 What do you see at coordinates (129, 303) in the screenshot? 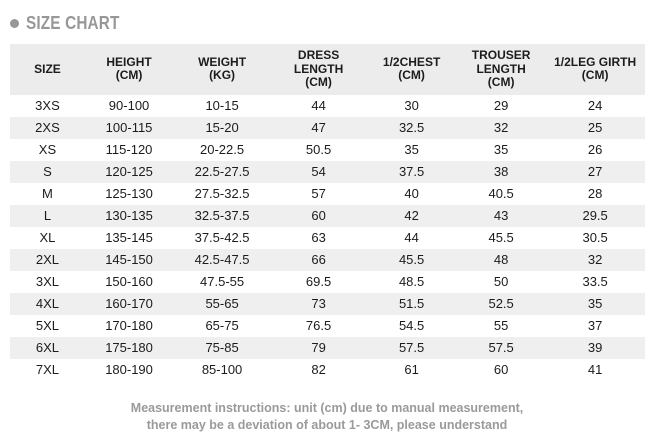
I see `value-cell: 160-170` at bounding box center [129, 303].